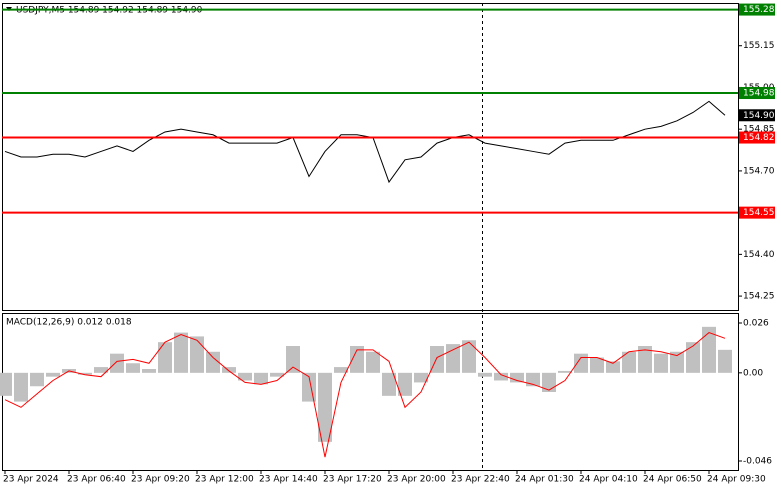 The width and height of the screenshot is (781, 489). I want to click on last-price-label: 154.90, so click(759, 116).